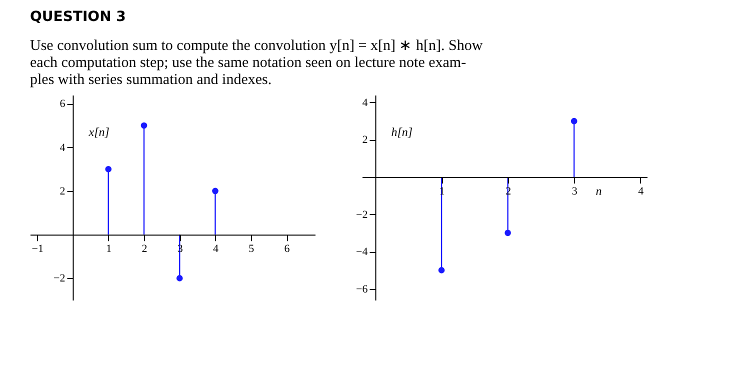  What do you see at coordinates (38, 249) in the screenshot?
I see `x-tick-label: −1` at bounding box center [38, 249].